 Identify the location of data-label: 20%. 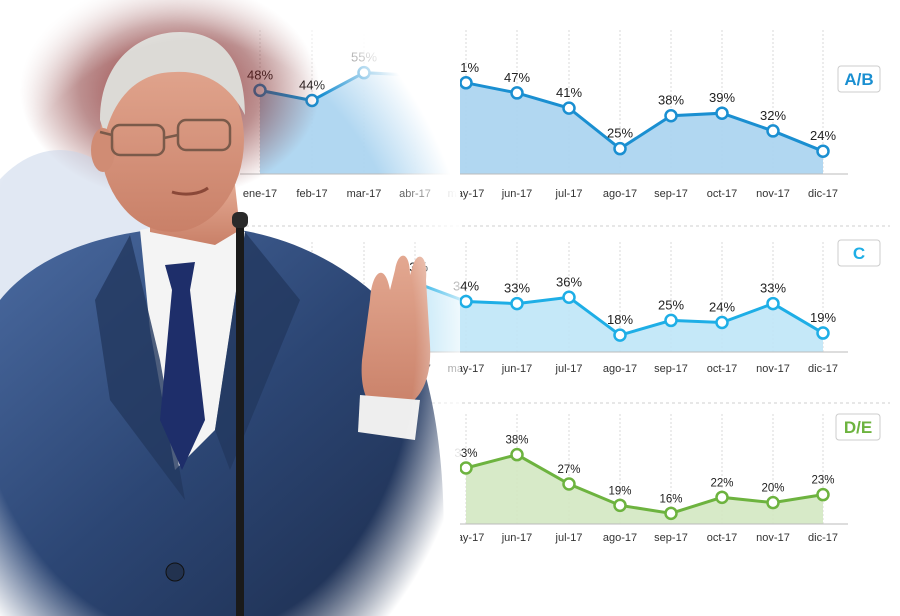
(772, 489).